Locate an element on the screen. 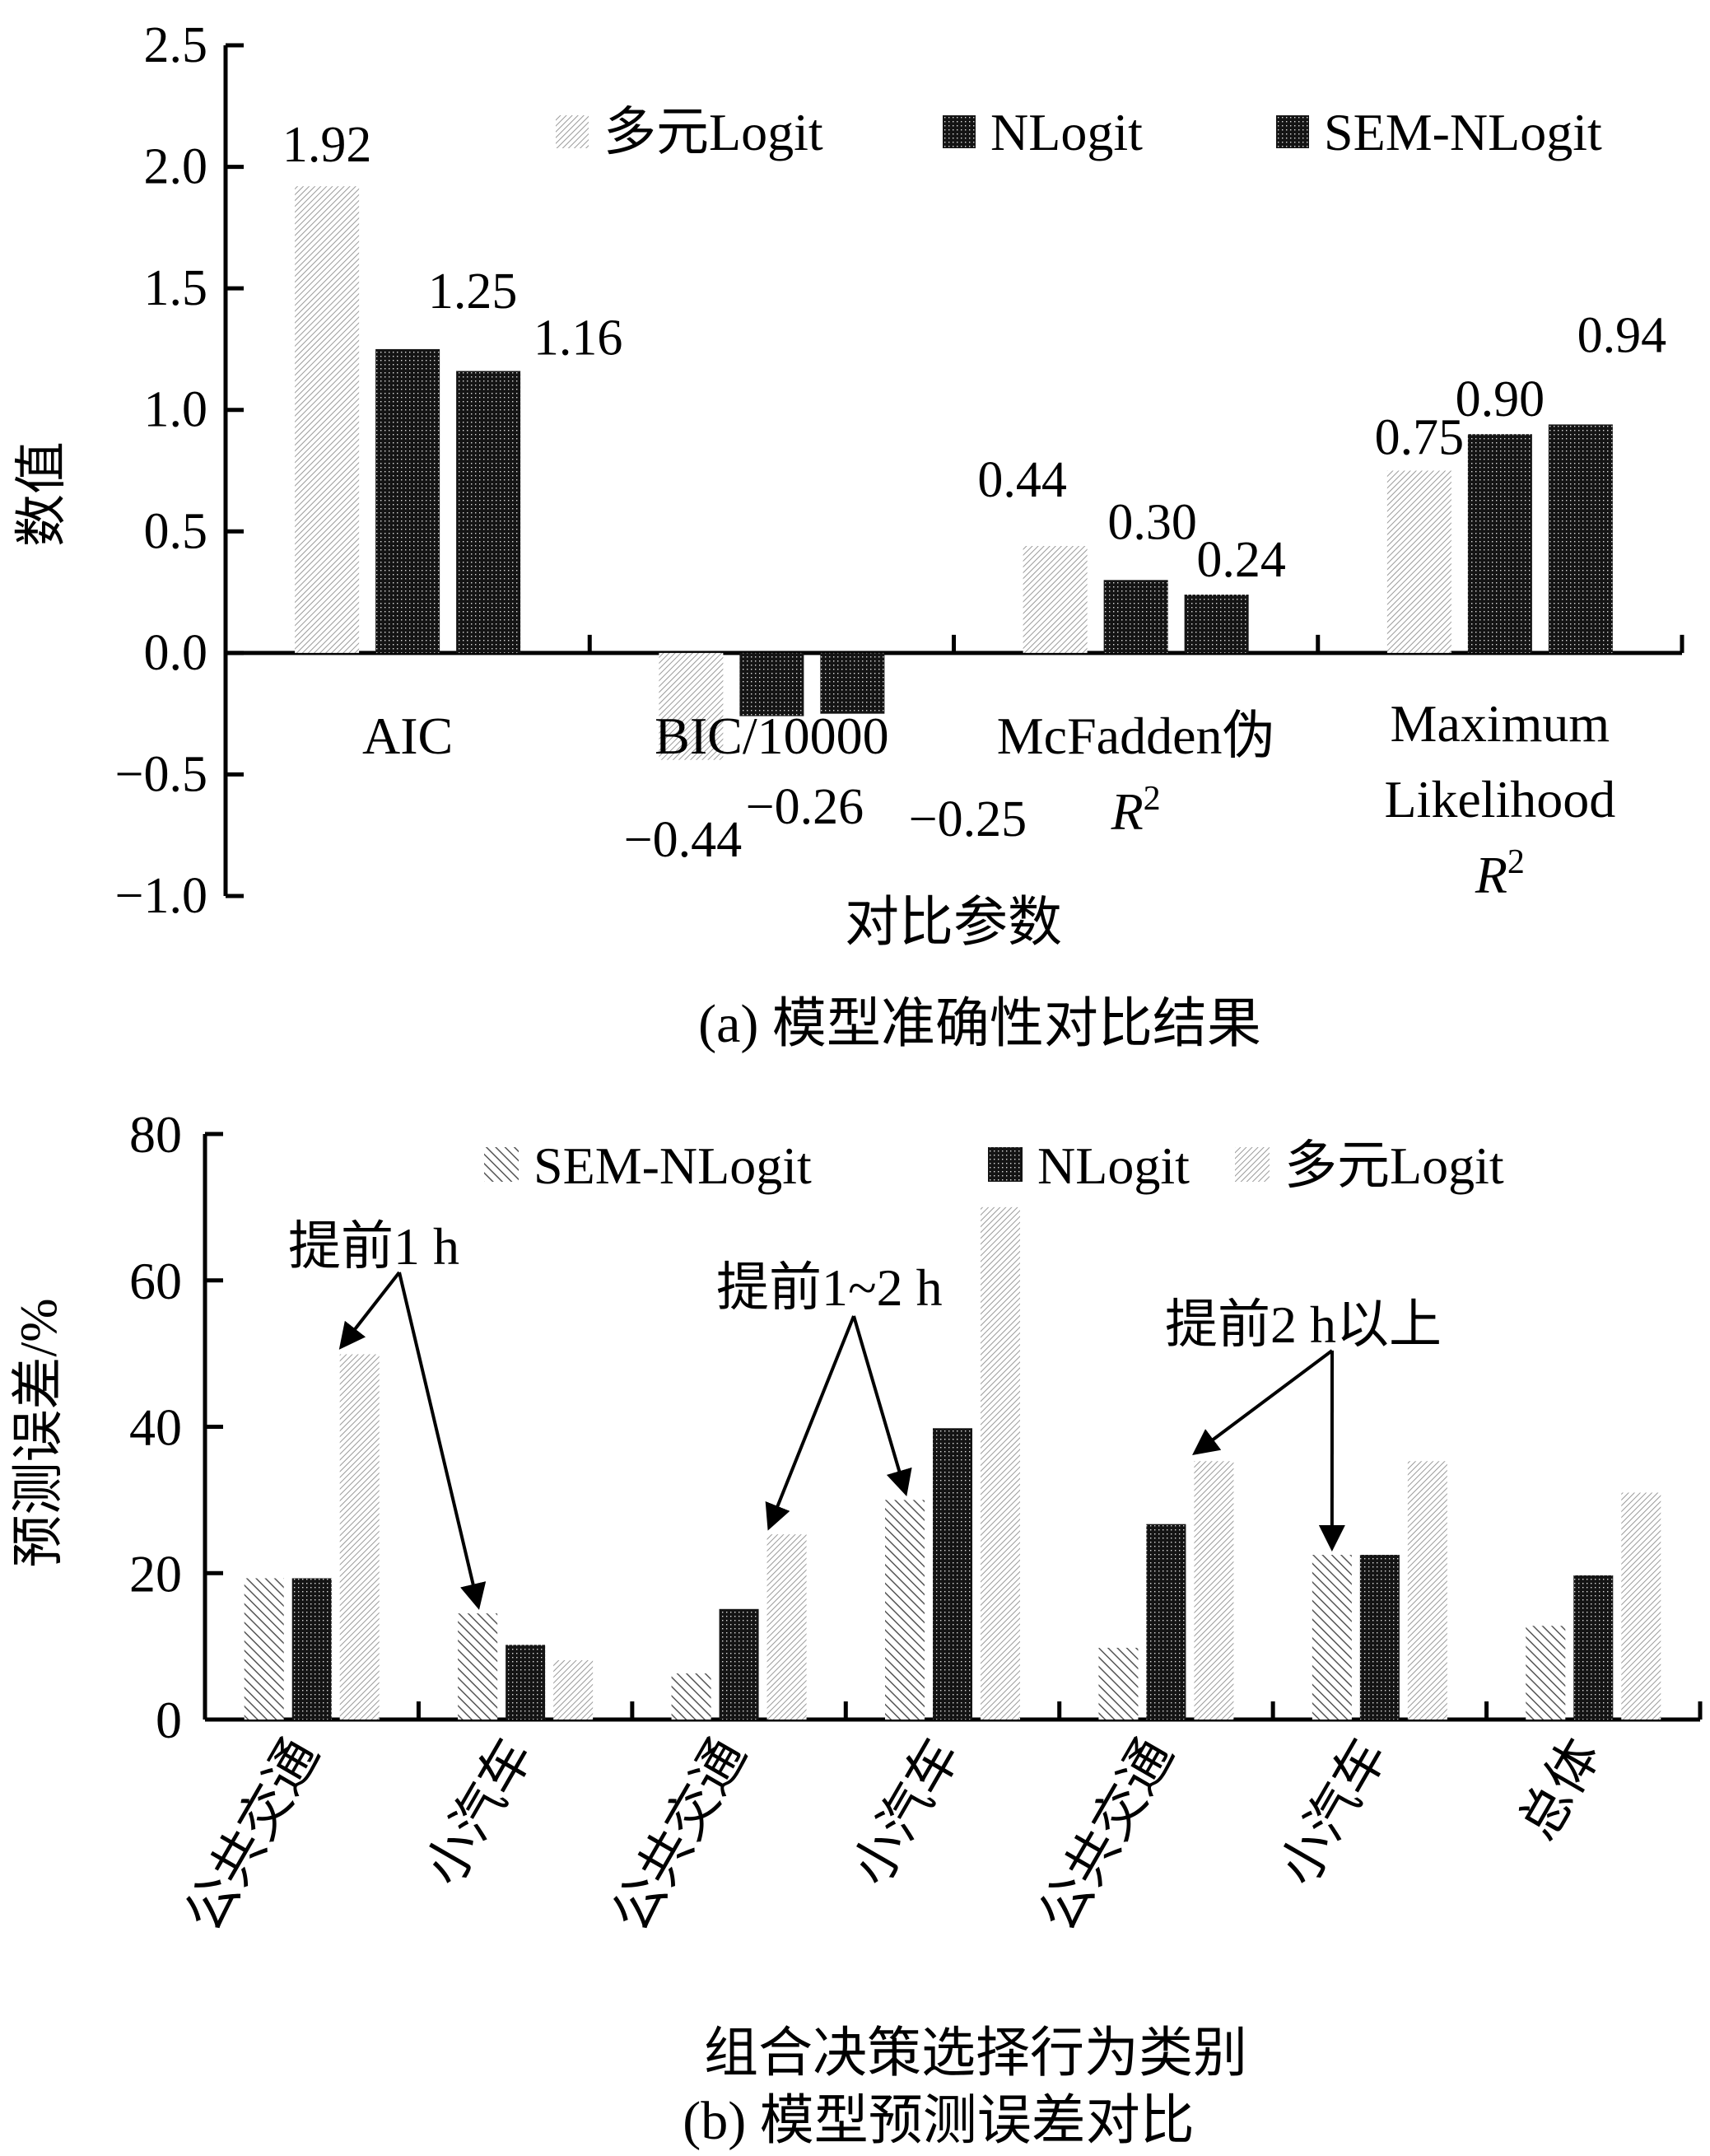 This screenshot has height=2156, width=1710. y-tick-label: −0.5 is located at coordinates (161, 774).